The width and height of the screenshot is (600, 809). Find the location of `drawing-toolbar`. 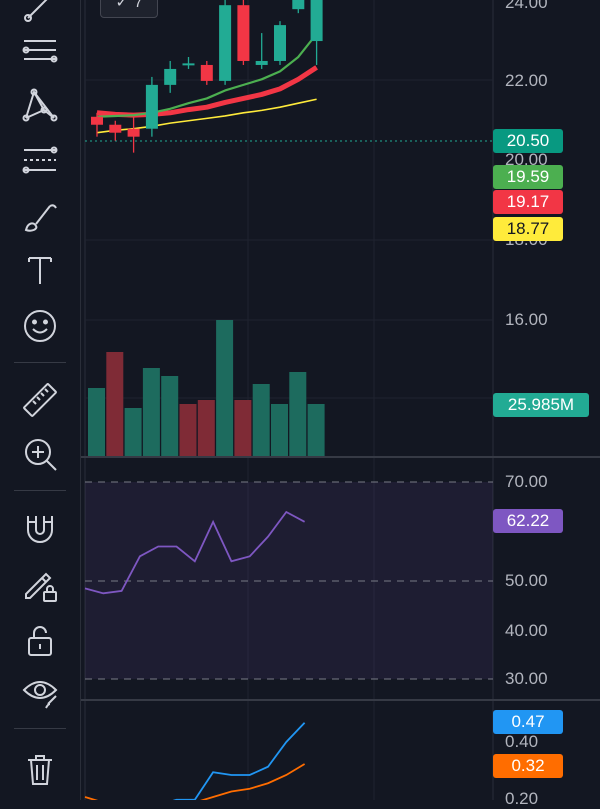

drawing-toolbar is located at coordinates (40, 400).